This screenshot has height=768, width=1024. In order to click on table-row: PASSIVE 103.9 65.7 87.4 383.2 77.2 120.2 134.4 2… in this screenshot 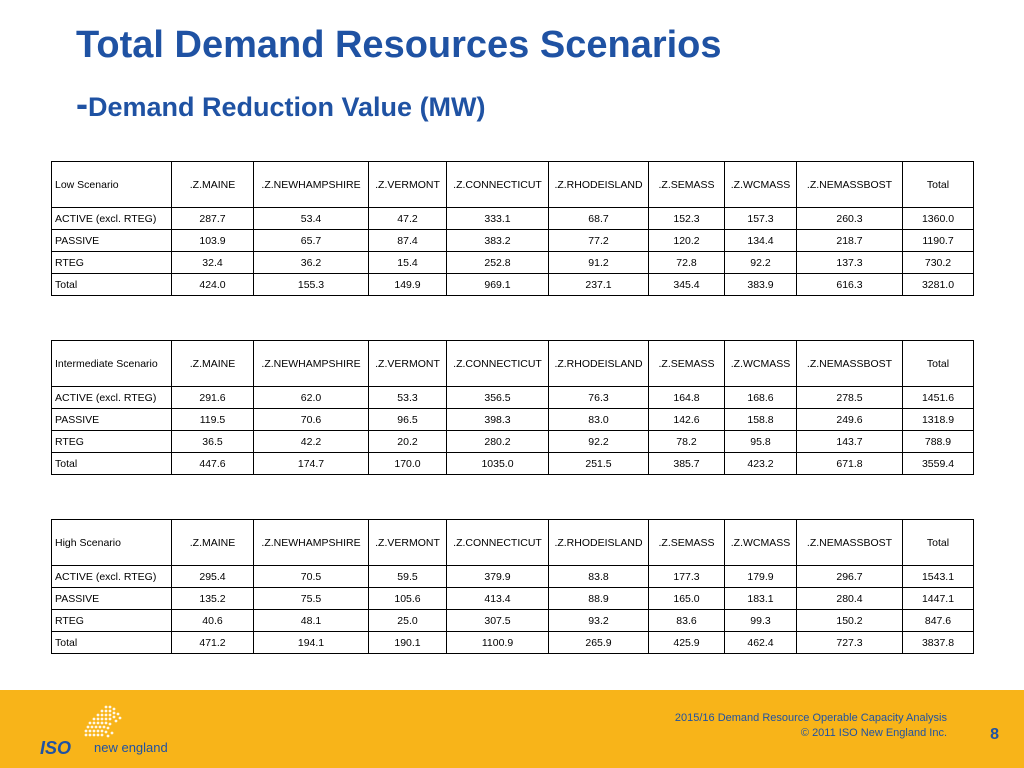, I will do `click(512, 240)`.